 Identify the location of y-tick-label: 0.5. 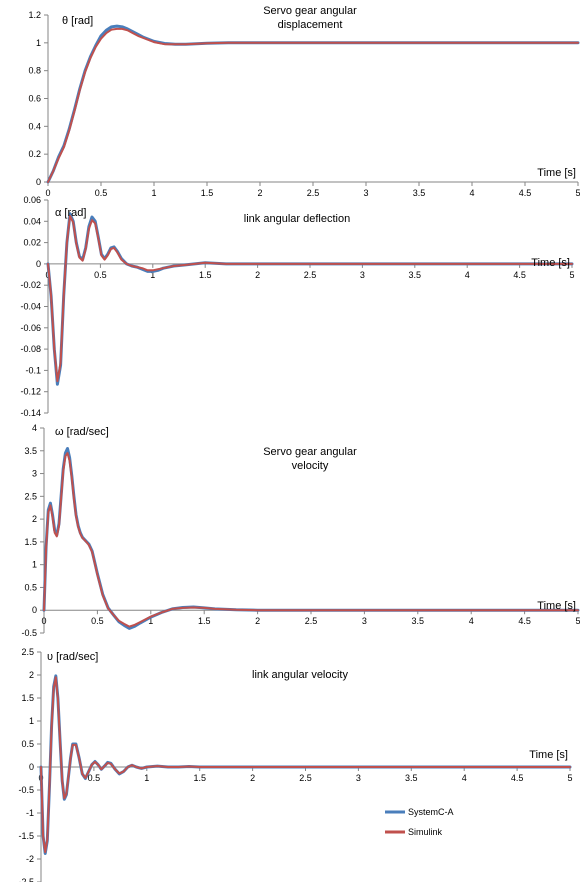
(27, 744).